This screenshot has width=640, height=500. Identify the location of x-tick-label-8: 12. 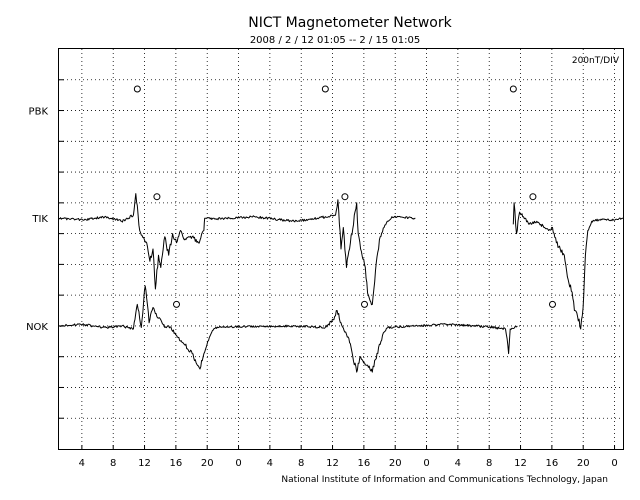
(332, 463).